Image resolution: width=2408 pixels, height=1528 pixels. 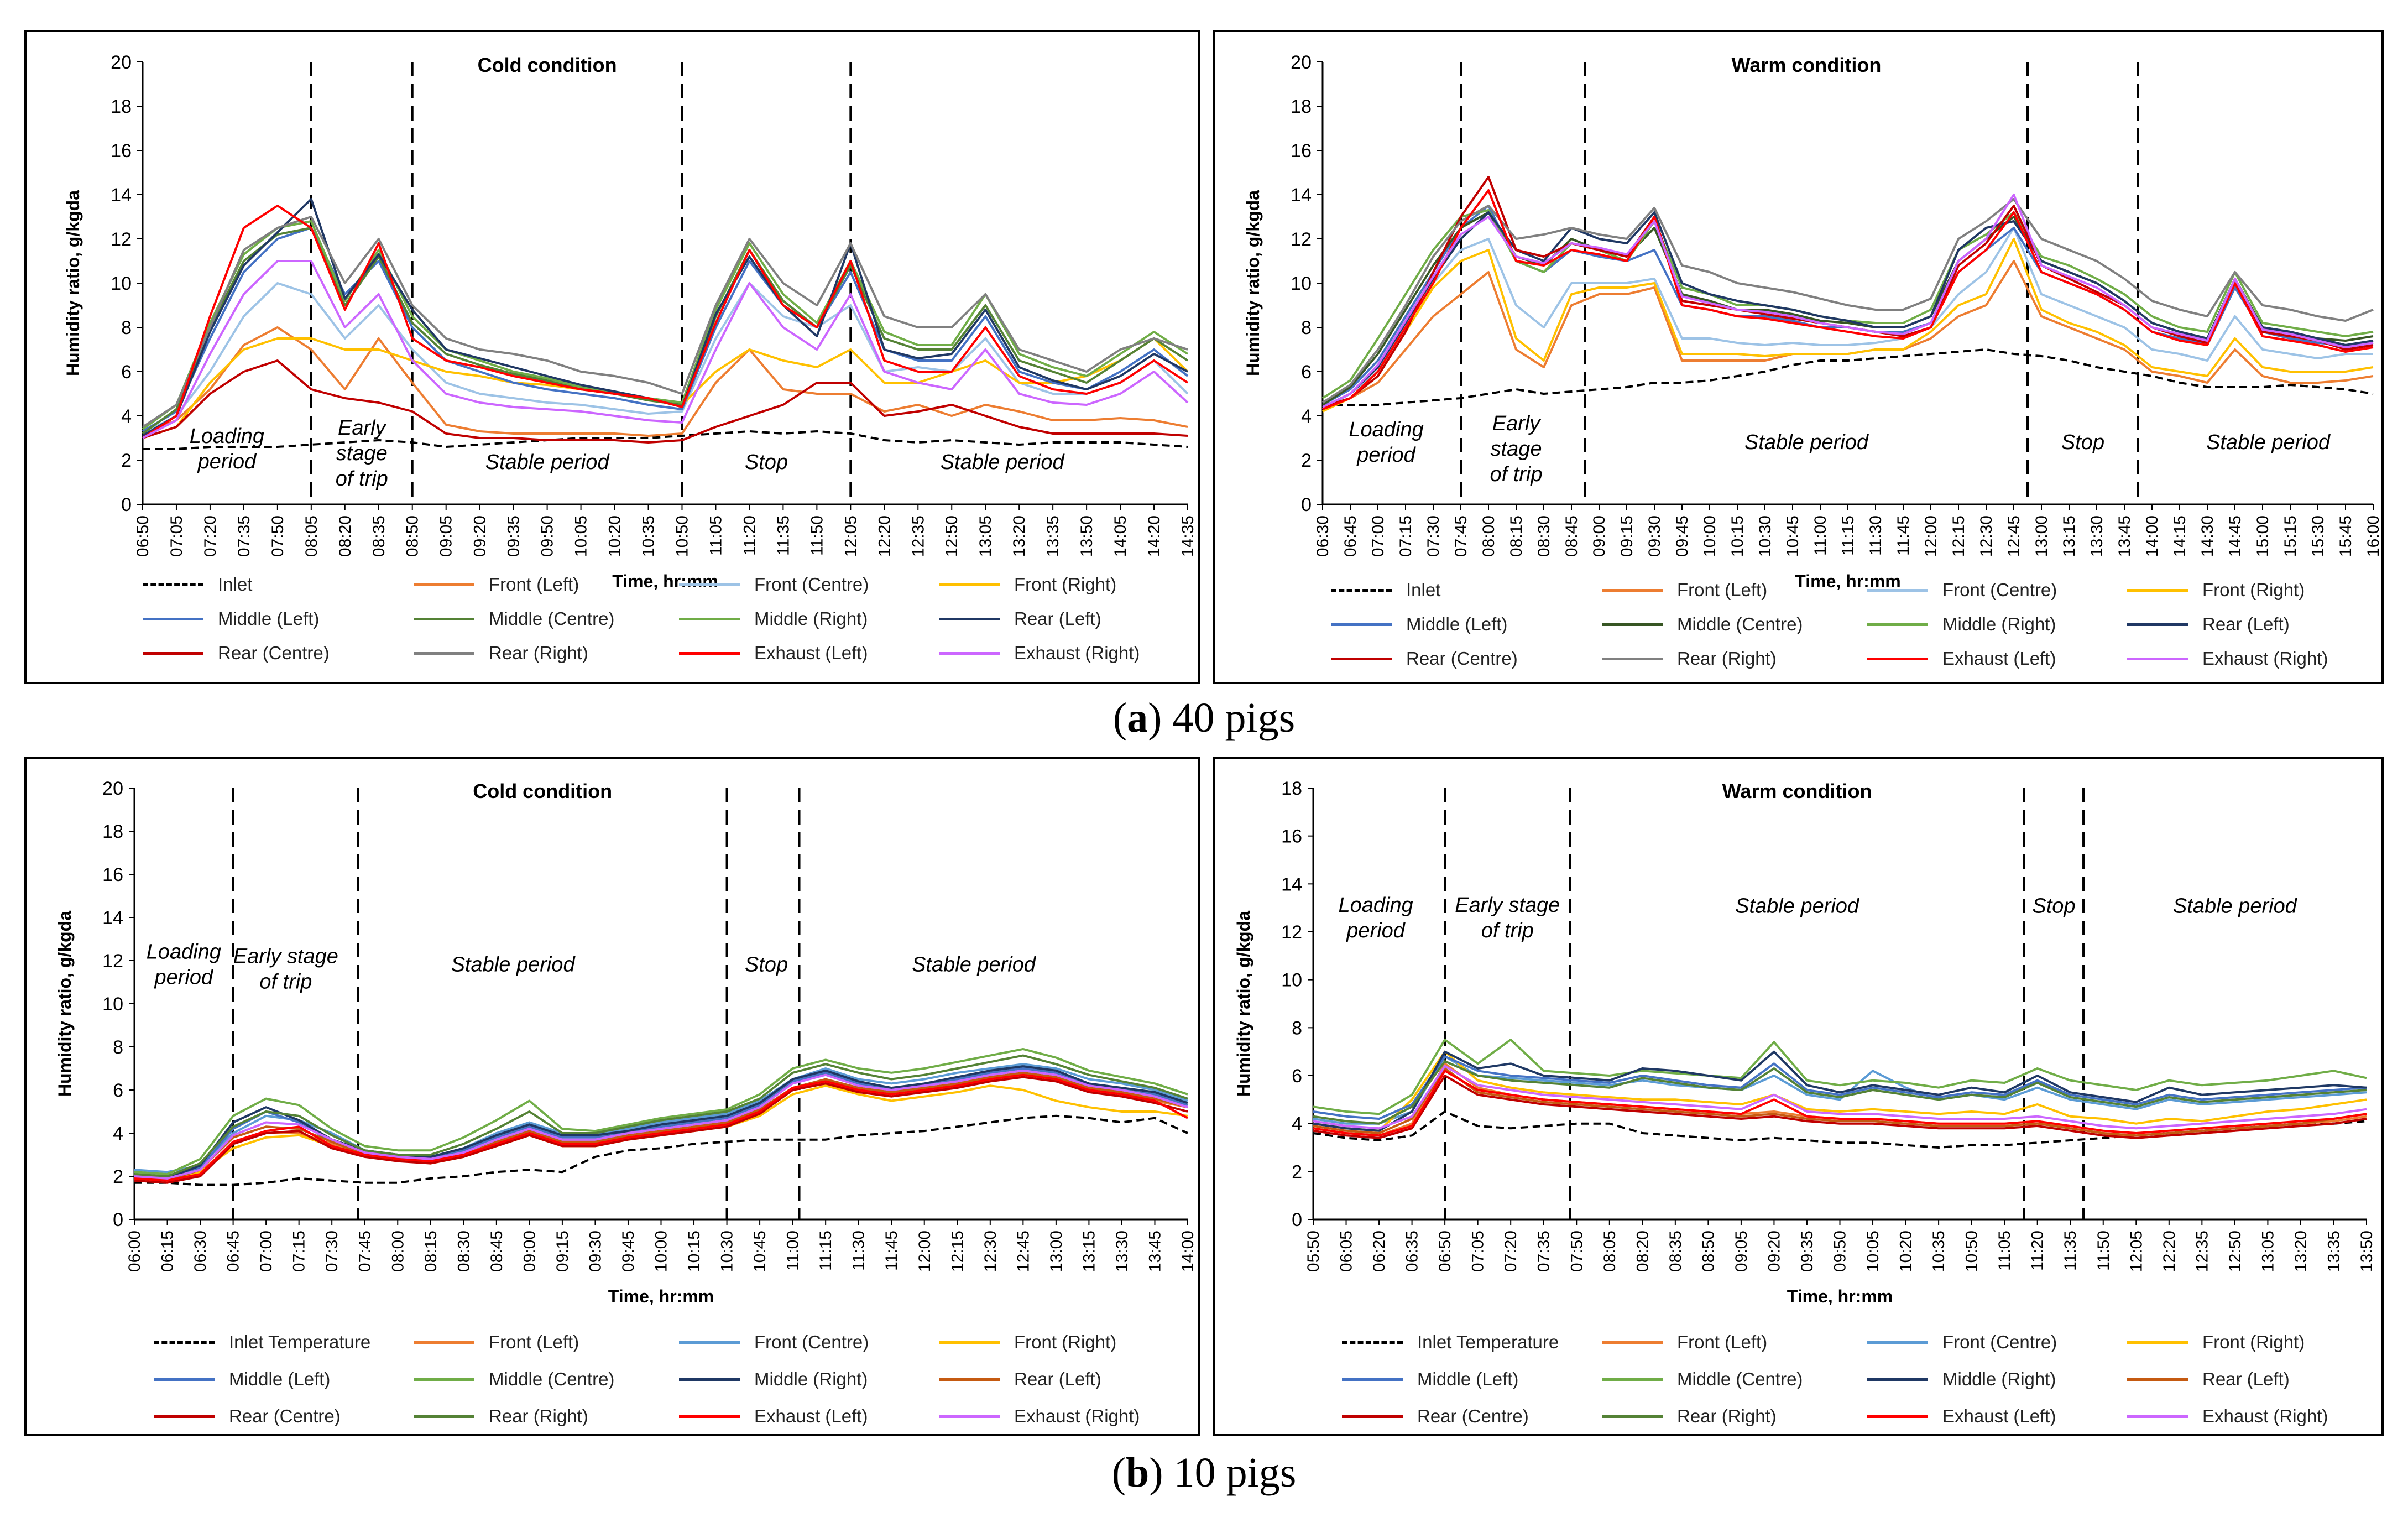 I want to click on phase-label: Early stage of trip, so click(x=1507, y=918).